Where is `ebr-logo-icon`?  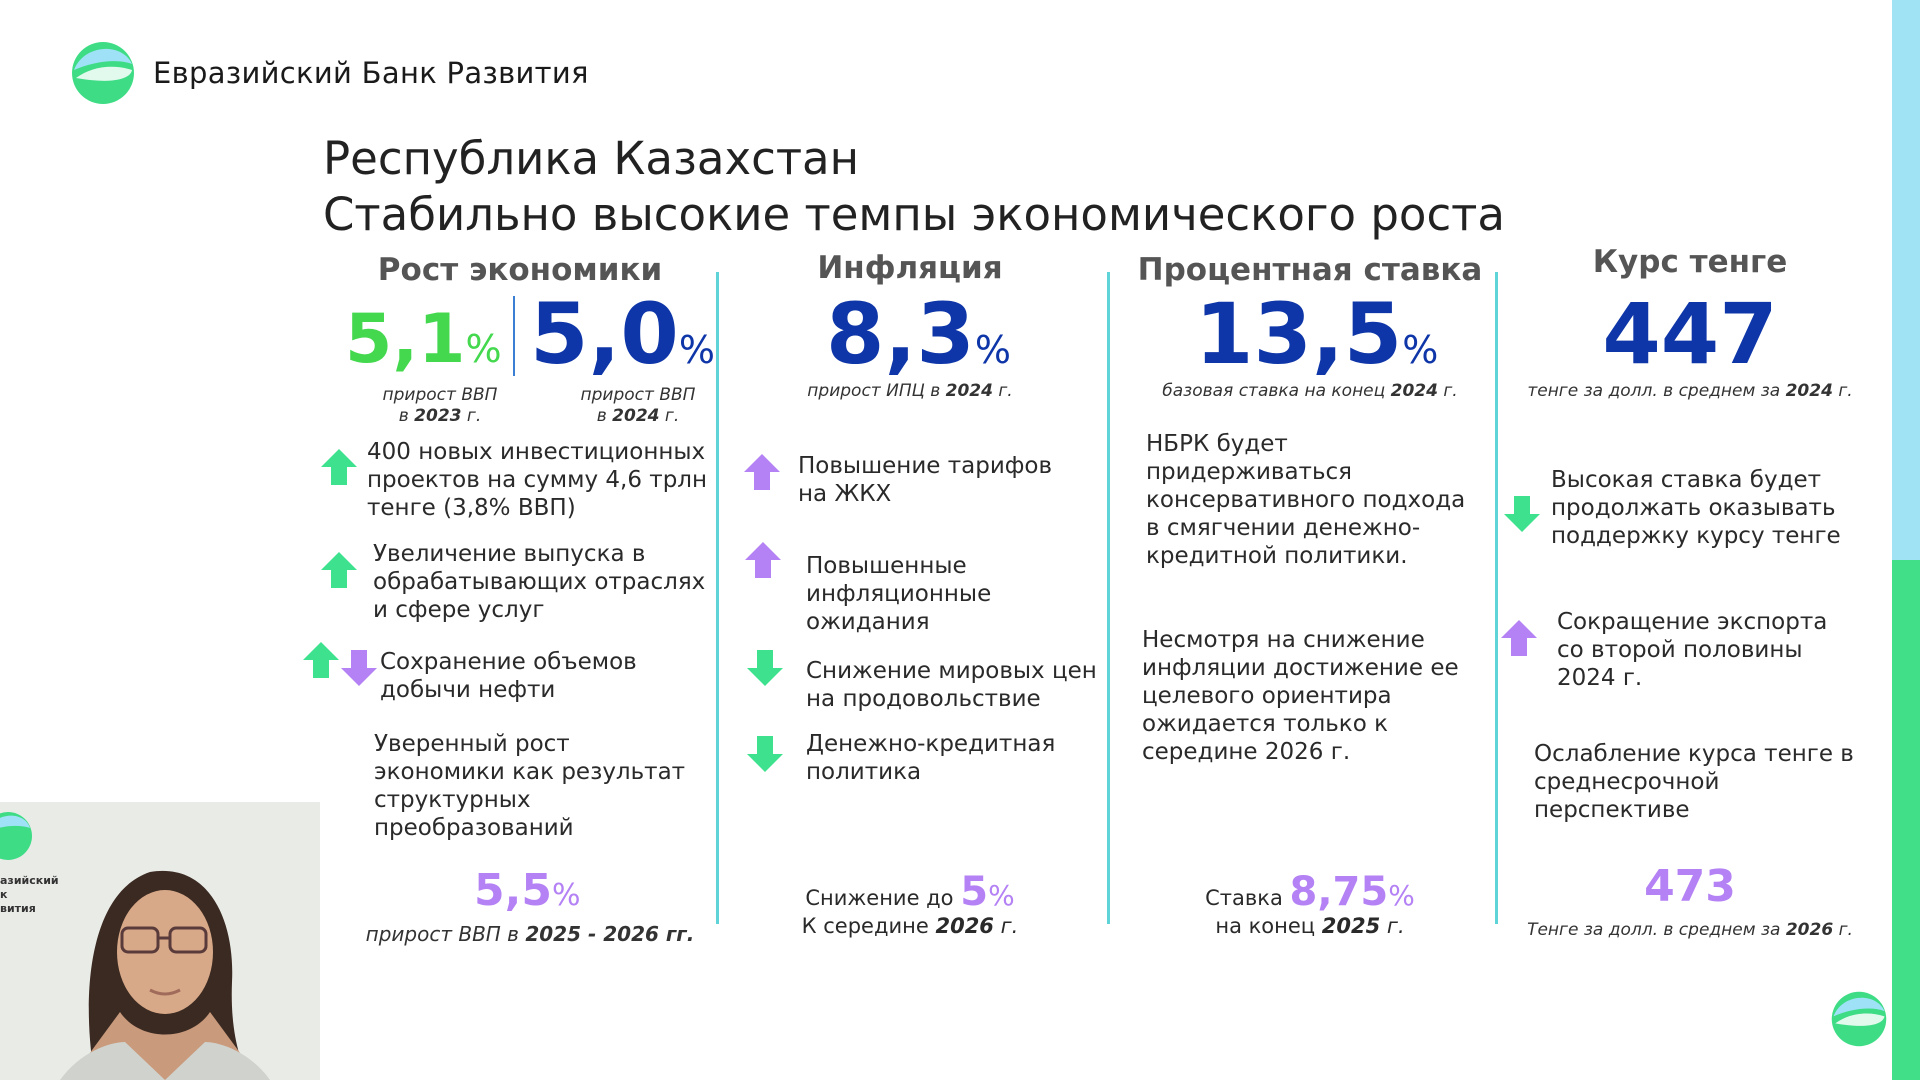
ebr-logo-icon is located at coordinates (103, 73).